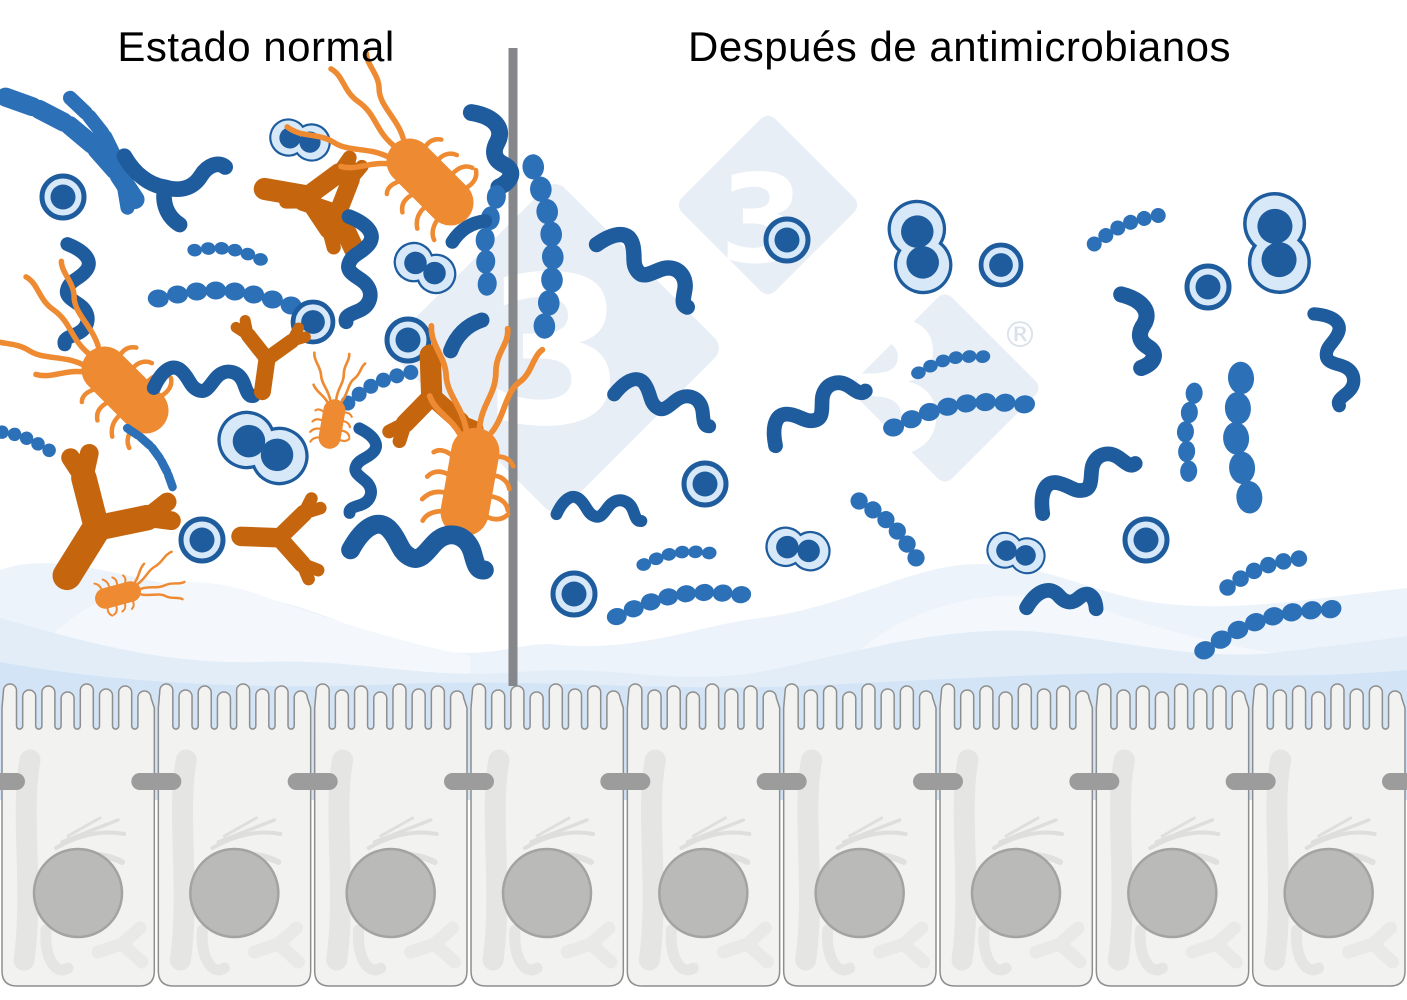 The image size is (1407, 1000). I want to click on registered-trademark-icon: ®, so click(1020, 335).